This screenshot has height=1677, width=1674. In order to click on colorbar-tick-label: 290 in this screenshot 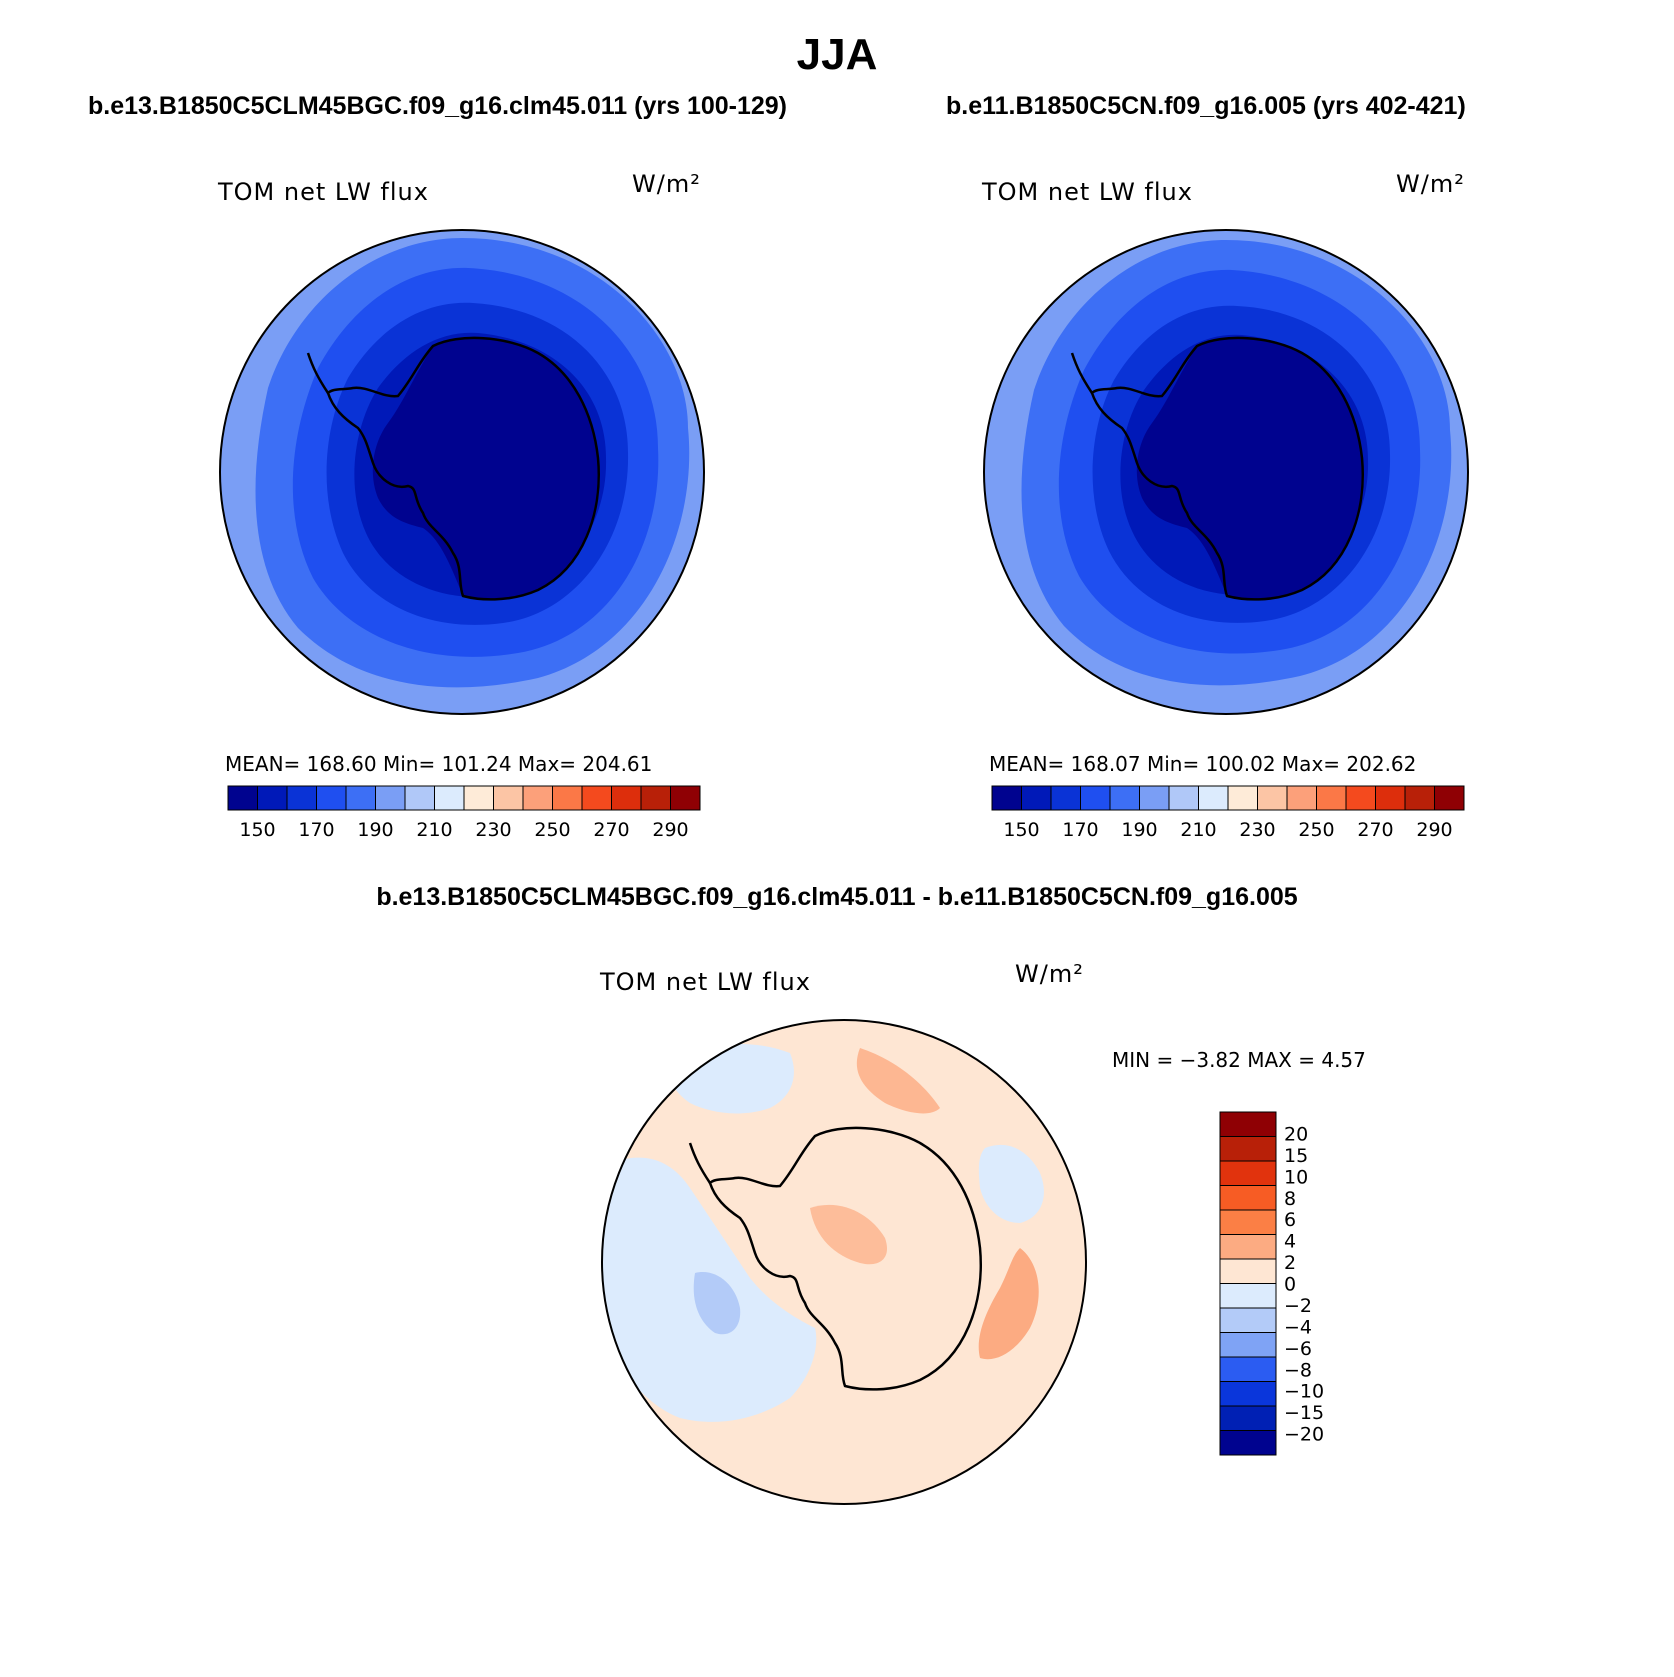, I will do `click(670, 830)`.